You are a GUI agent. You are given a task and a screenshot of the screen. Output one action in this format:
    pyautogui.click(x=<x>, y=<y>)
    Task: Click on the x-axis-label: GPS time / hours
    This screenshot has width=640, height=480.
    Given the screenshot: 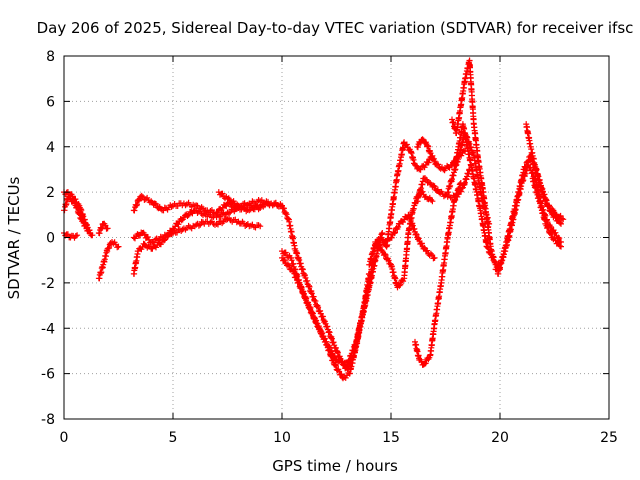 What is the action you would take?
    pyautogui.click(x=335, y=466)
    